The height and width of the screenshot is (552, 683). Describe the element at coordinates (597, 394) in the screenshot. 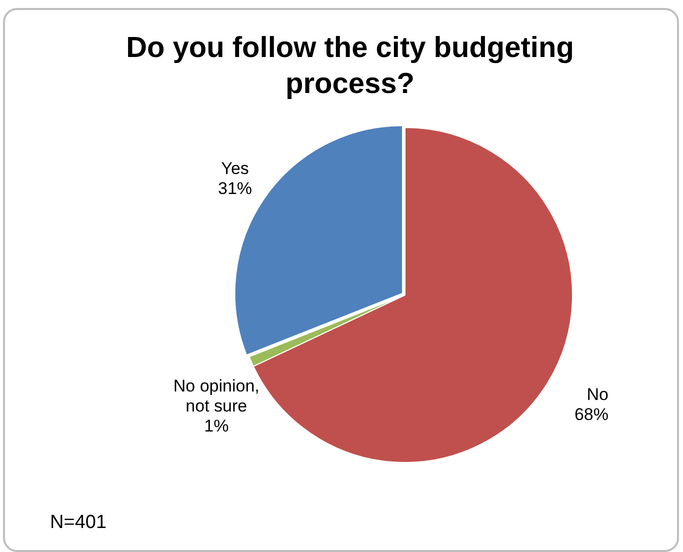

I see `slice-label: No` at that location.